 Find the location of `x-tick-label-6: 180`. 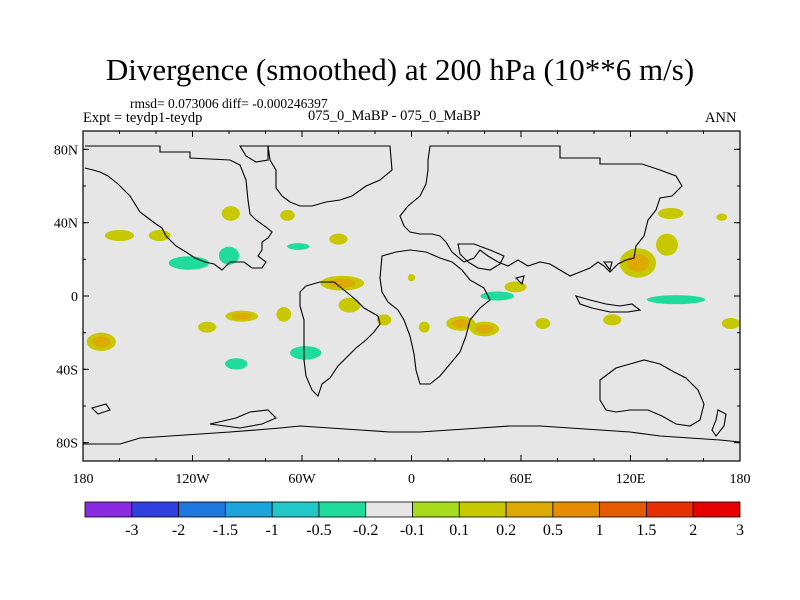

x-tick-label-6: 180 is located at coordinates (740, 479).